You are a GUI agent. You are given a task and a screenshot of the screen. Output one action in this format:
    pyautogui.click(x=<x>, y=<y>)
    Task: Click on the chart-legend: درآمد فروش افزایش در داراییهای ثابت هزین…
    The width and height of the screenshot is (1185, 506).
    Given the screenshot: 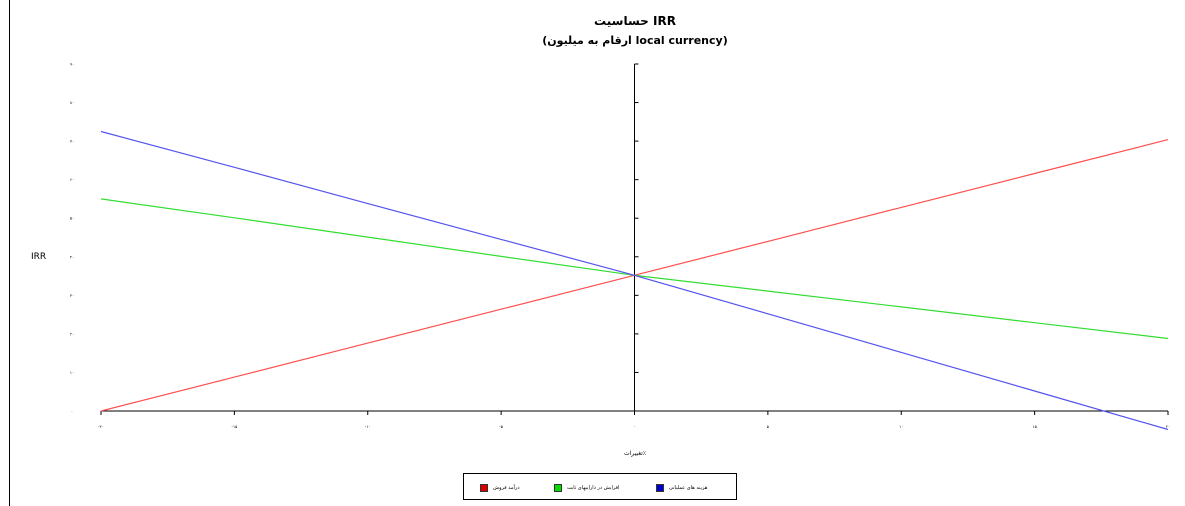 What is the action you would take?
    pyautogui.click(x=600, y=486)
    